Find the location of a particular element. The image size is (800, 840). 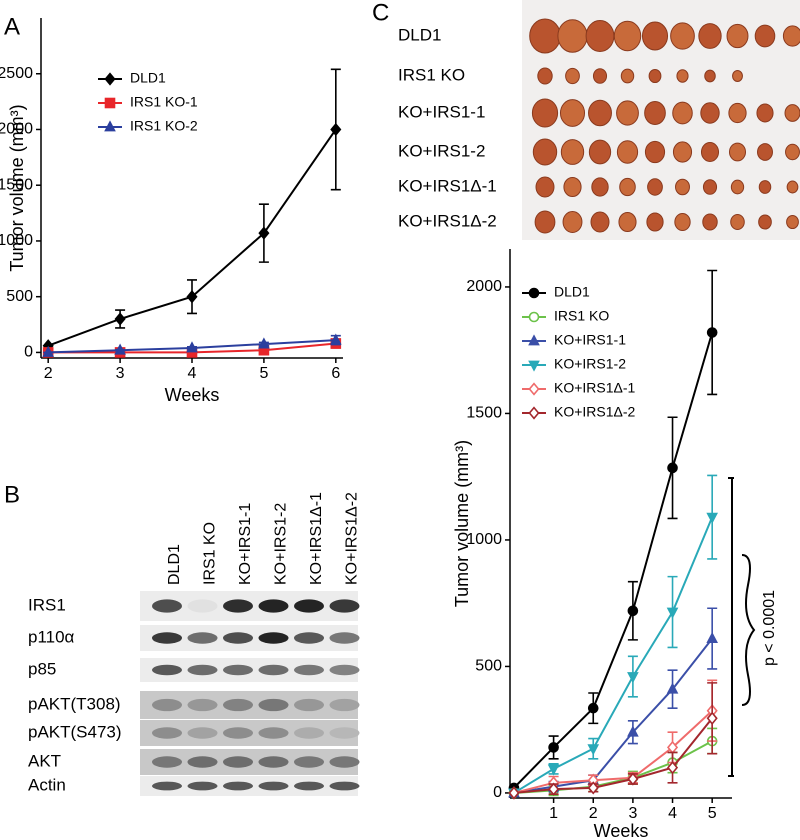

blot-column-label: KO+IRS1Δ-2 is located at coordinates (352, 538).